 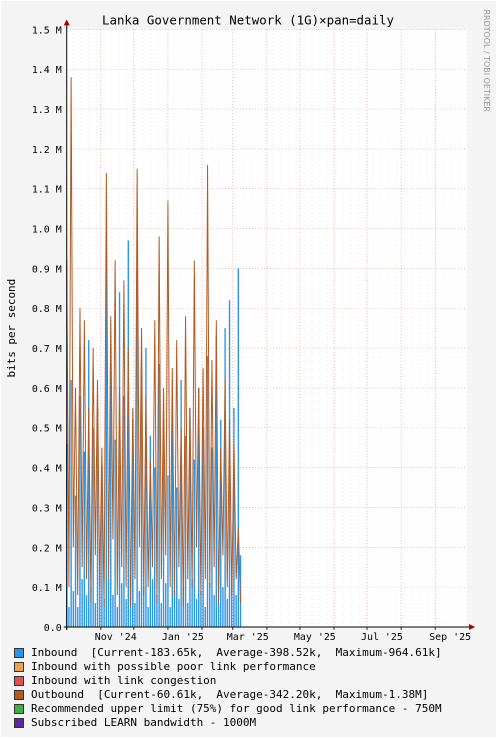 What do you see at coordinates (47, 349) in the screenshot?
I see `y-tick-label: 0.7 M` at bounding box center [47, 349].